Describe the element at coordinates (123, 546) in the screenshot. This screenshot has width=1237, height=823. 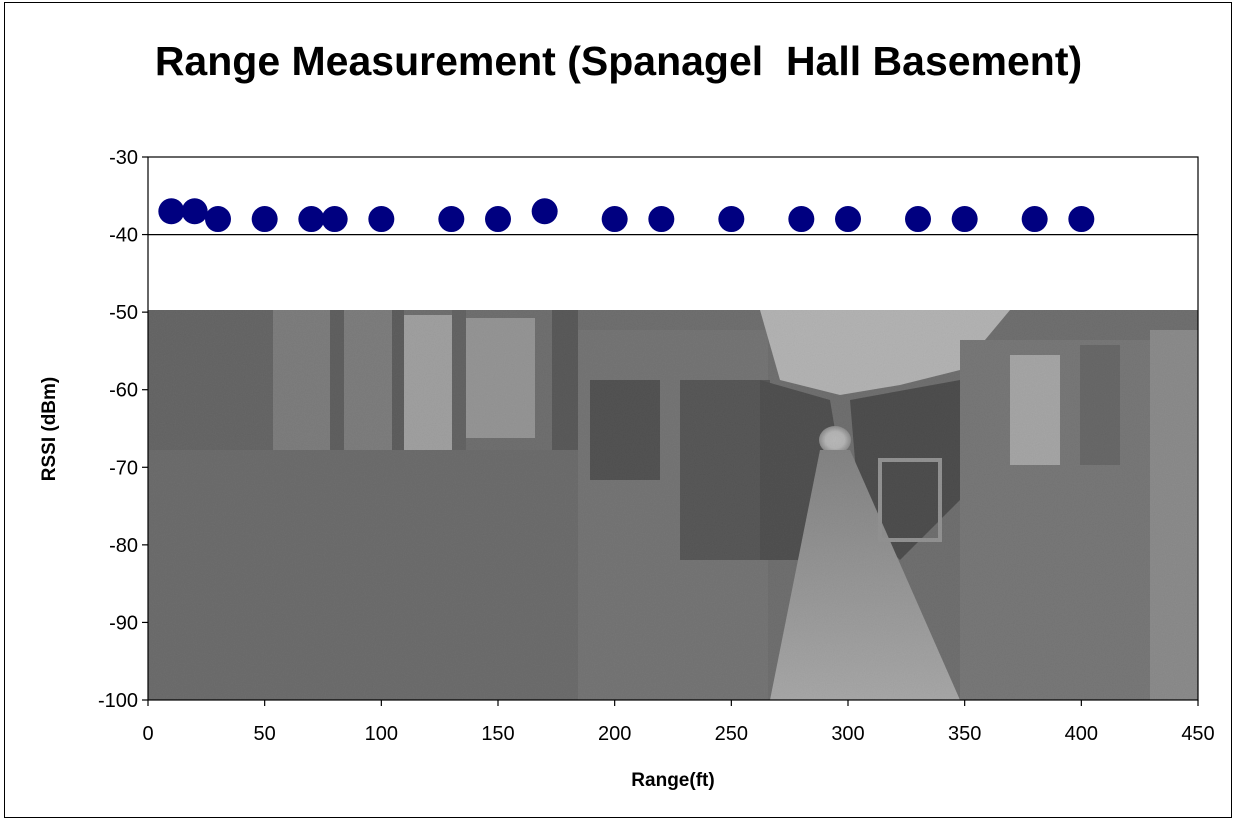
I see `y-tick-label: -80` at that location.